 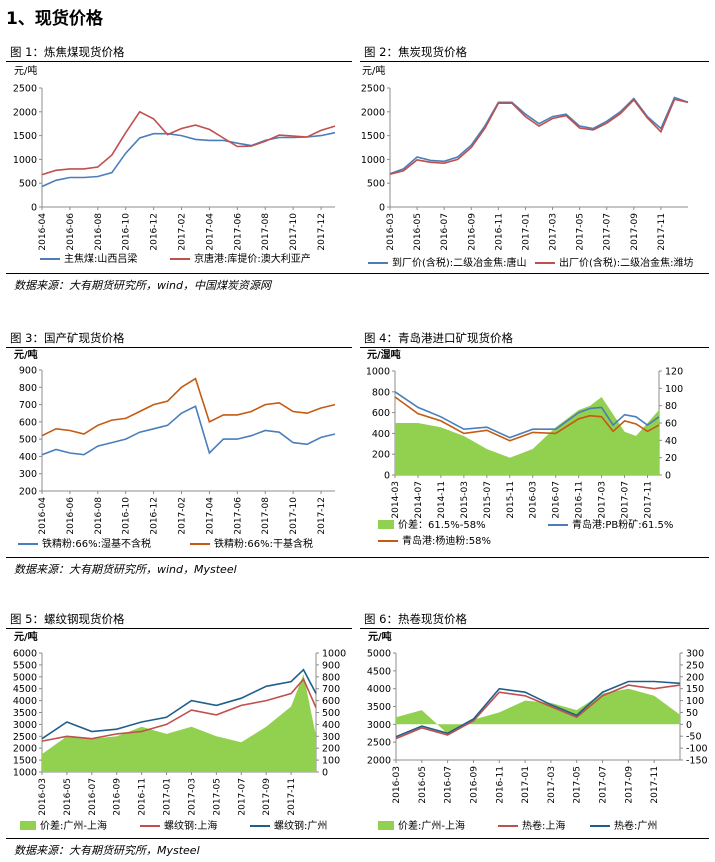 I want to click on legend-label: 价差:广州-上海, so click(x=431, y=825).